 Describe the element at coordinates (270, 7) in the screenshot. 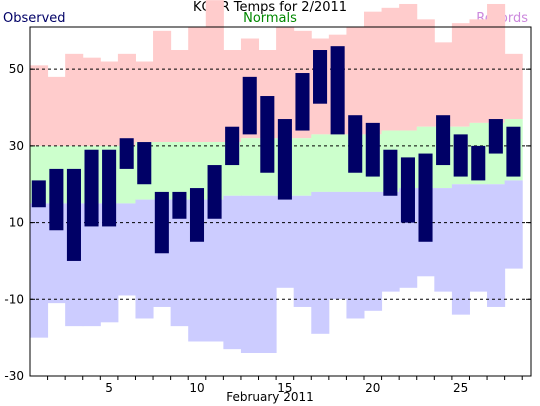

I see `chart-title: KGRR Temps for 2/2011` at that location.